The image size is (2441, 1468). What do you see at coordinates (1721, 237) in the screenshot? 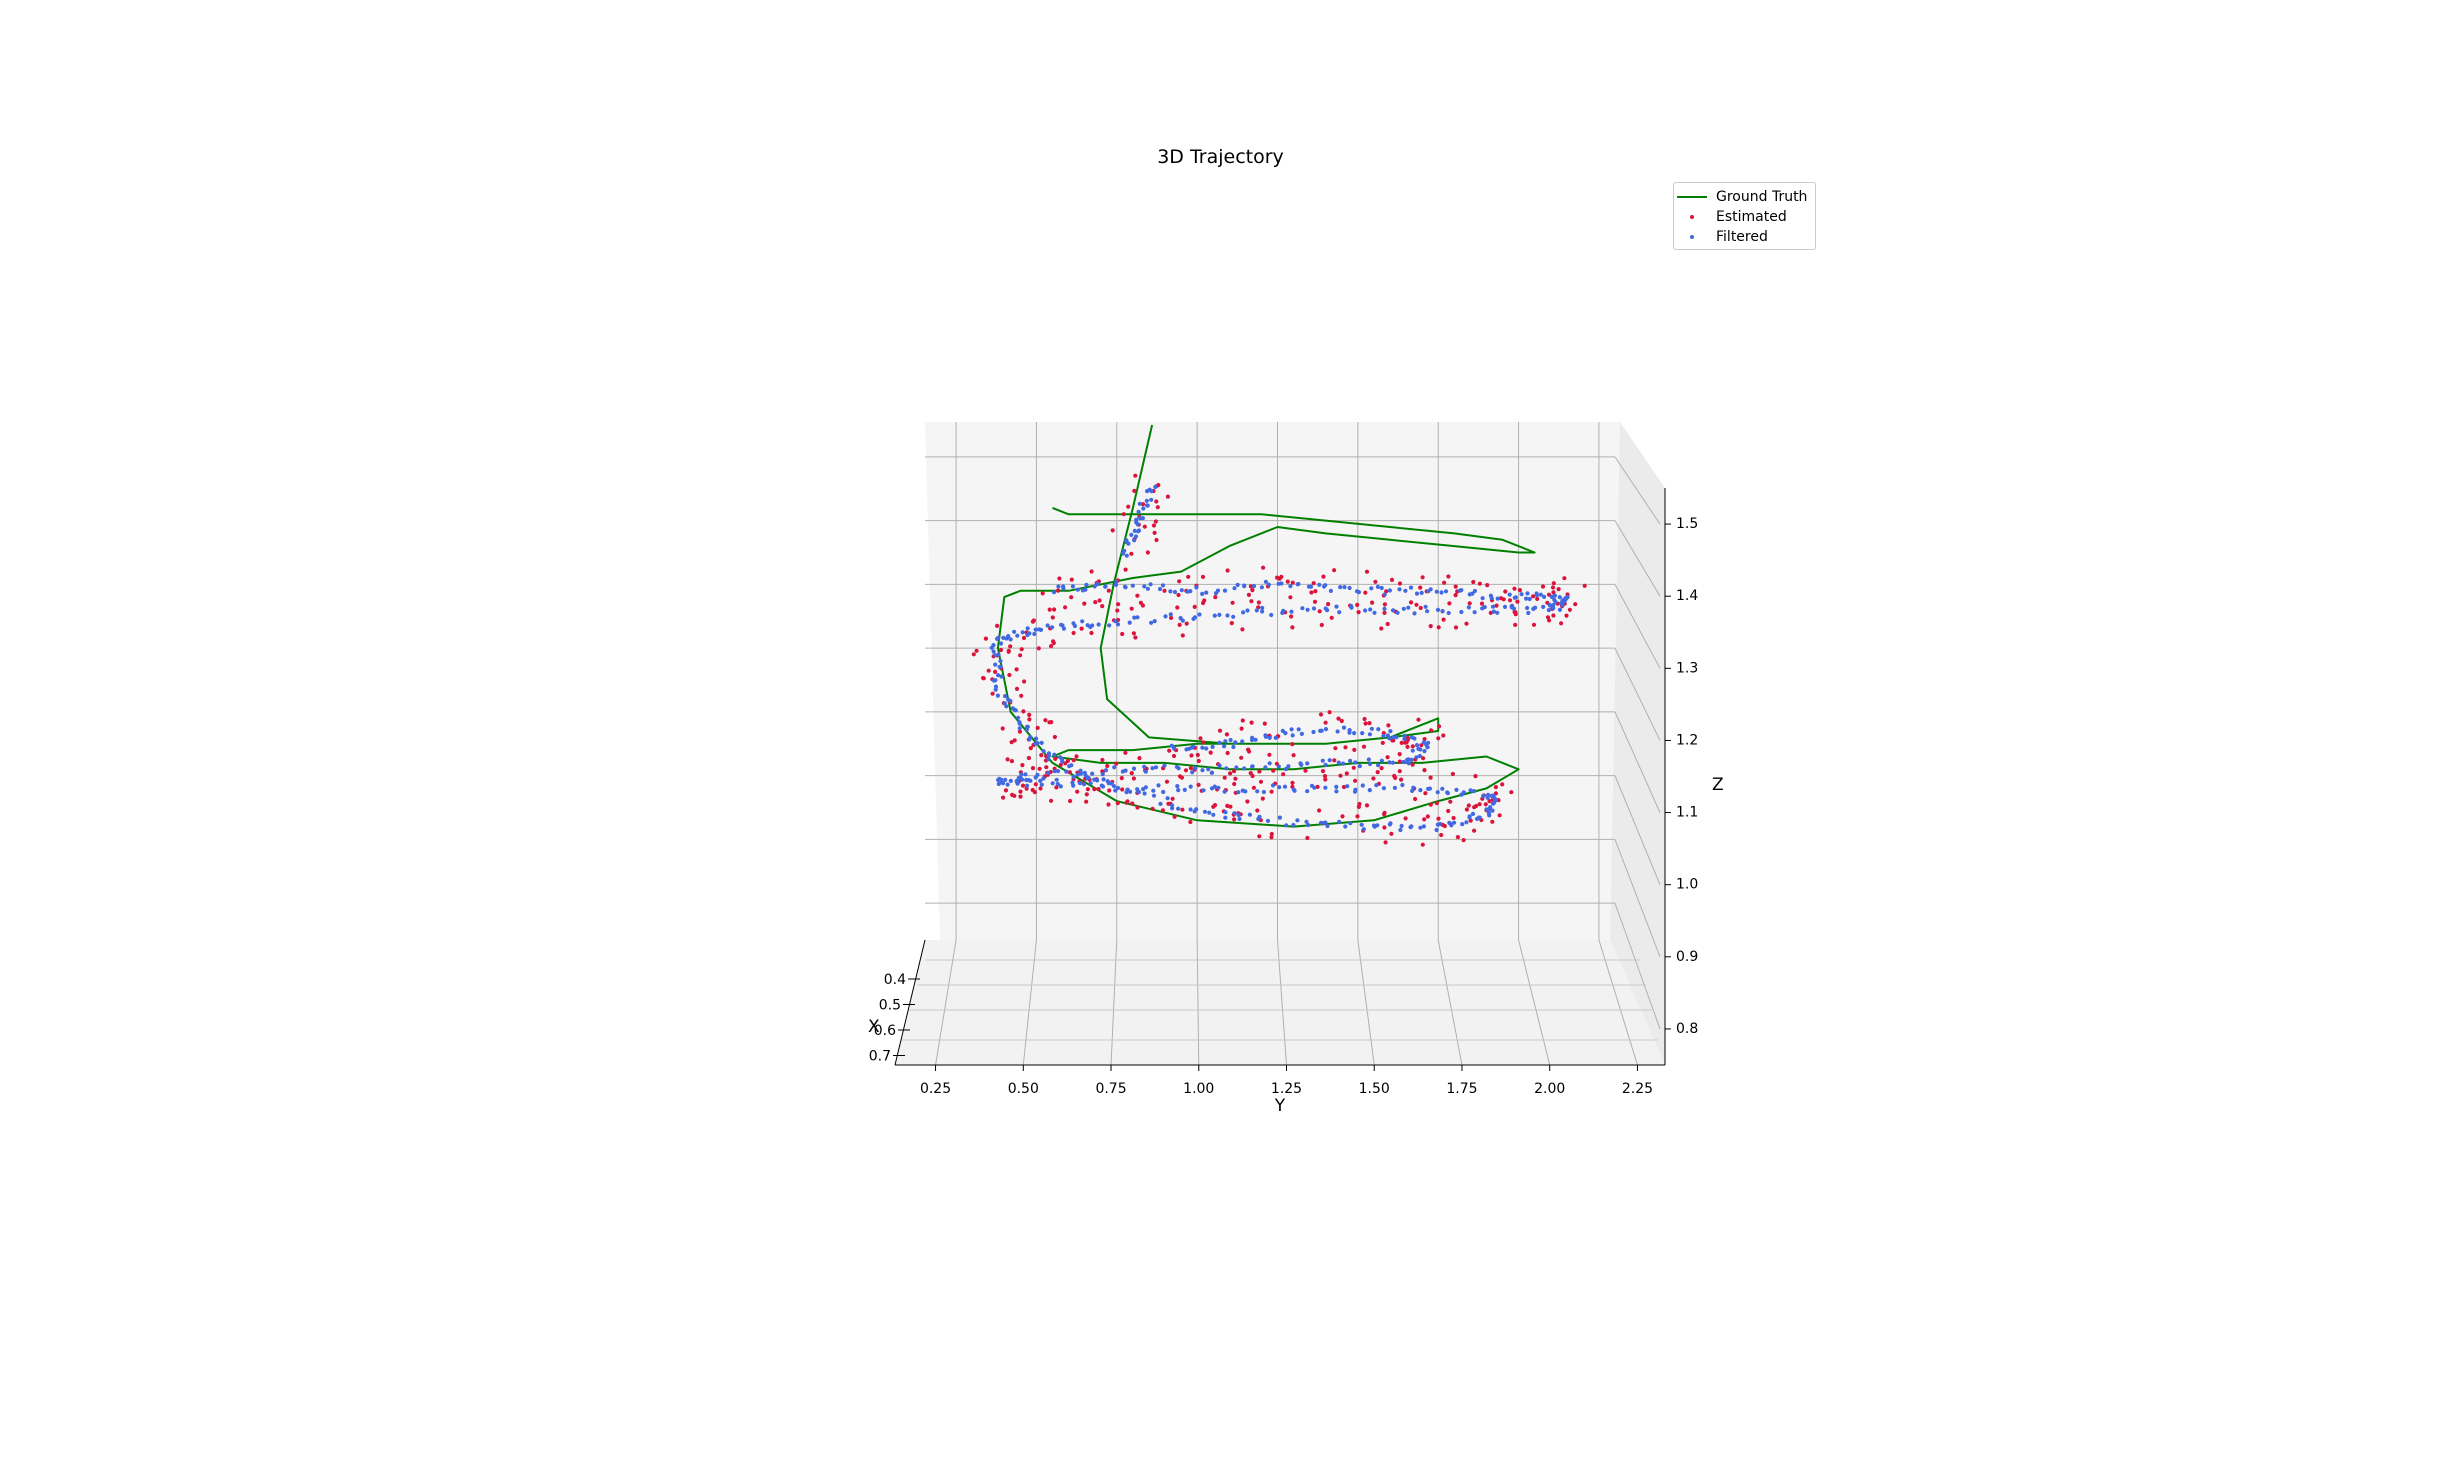
I see `legend-item-filtered: Filtered` at bounding box center [1721, 237].